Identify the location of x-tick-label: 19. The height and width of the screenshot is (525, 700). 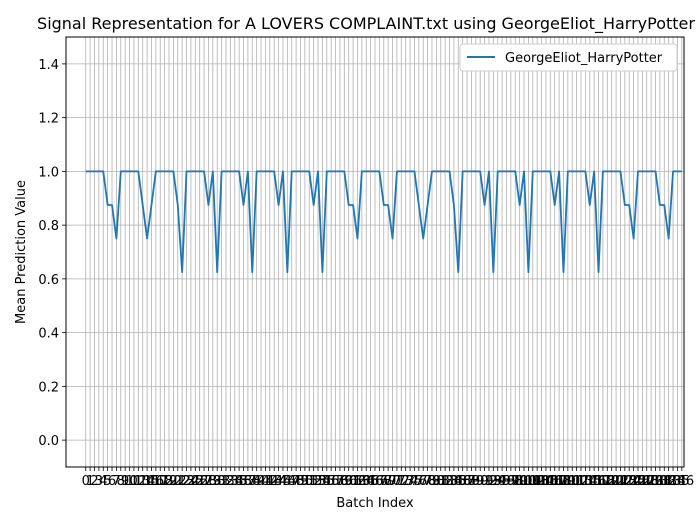
(169, 481).